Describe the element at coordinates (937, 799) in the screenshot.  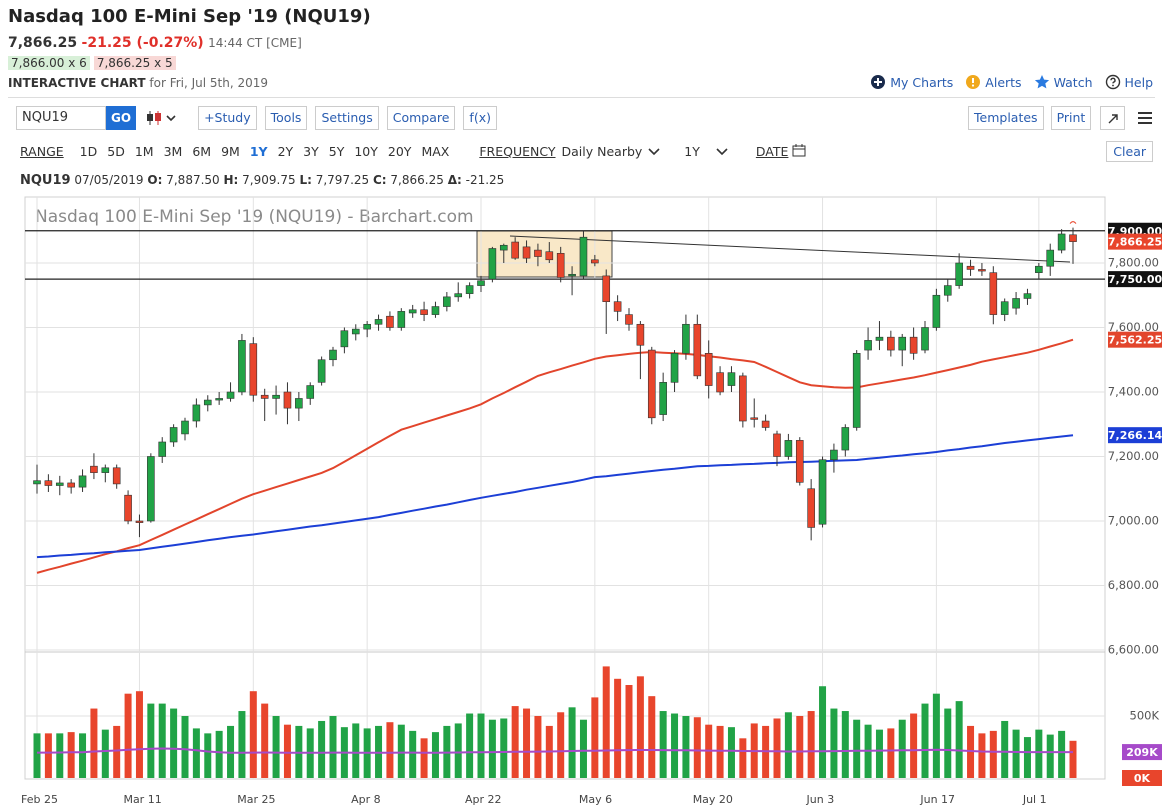
I see `x-tick-label: Jun 17` at that location.